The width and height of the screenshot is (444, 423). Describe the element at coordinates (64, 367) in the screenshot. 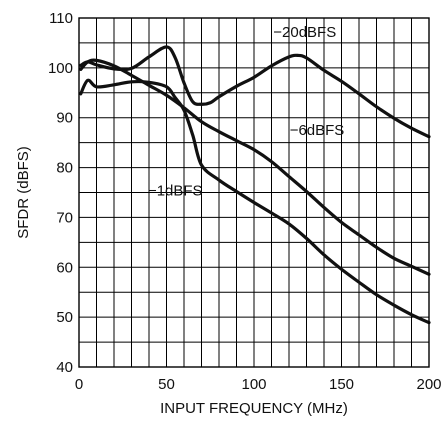

I see `y-tick-label: 40` at that location.